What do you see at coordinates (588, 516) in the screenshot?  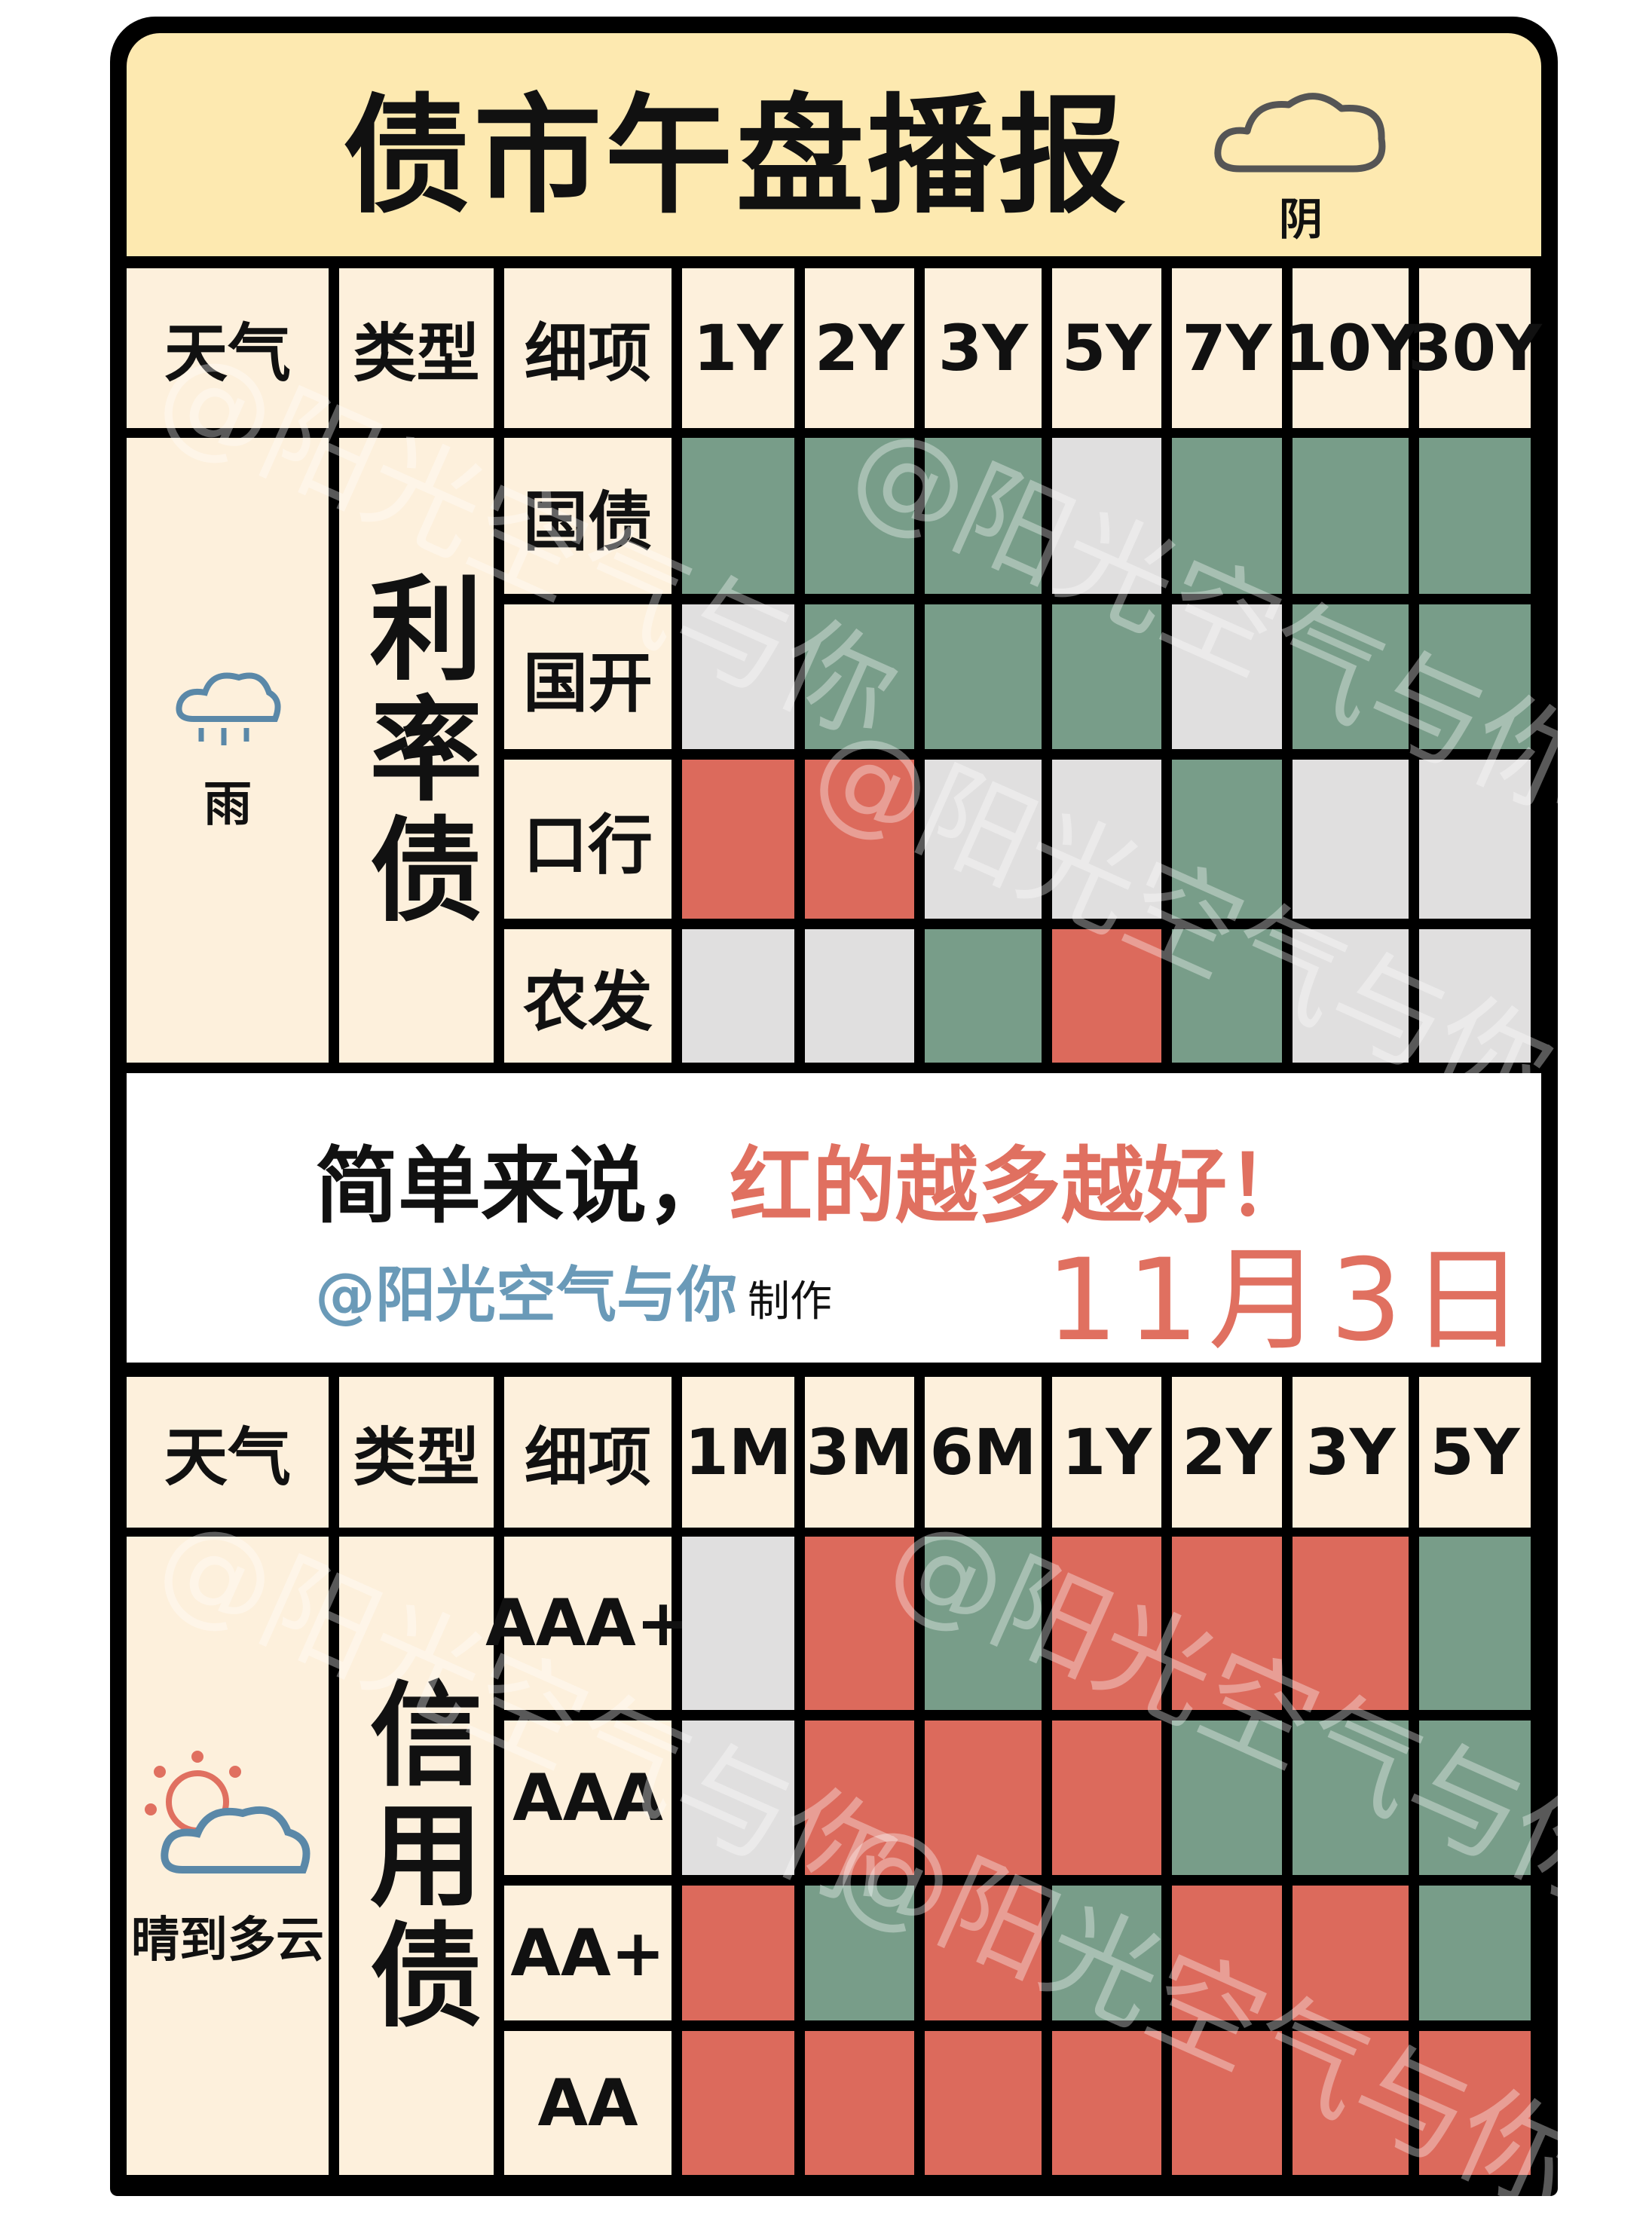 I see `row-label: 国债` at bounding box center [588, 516].